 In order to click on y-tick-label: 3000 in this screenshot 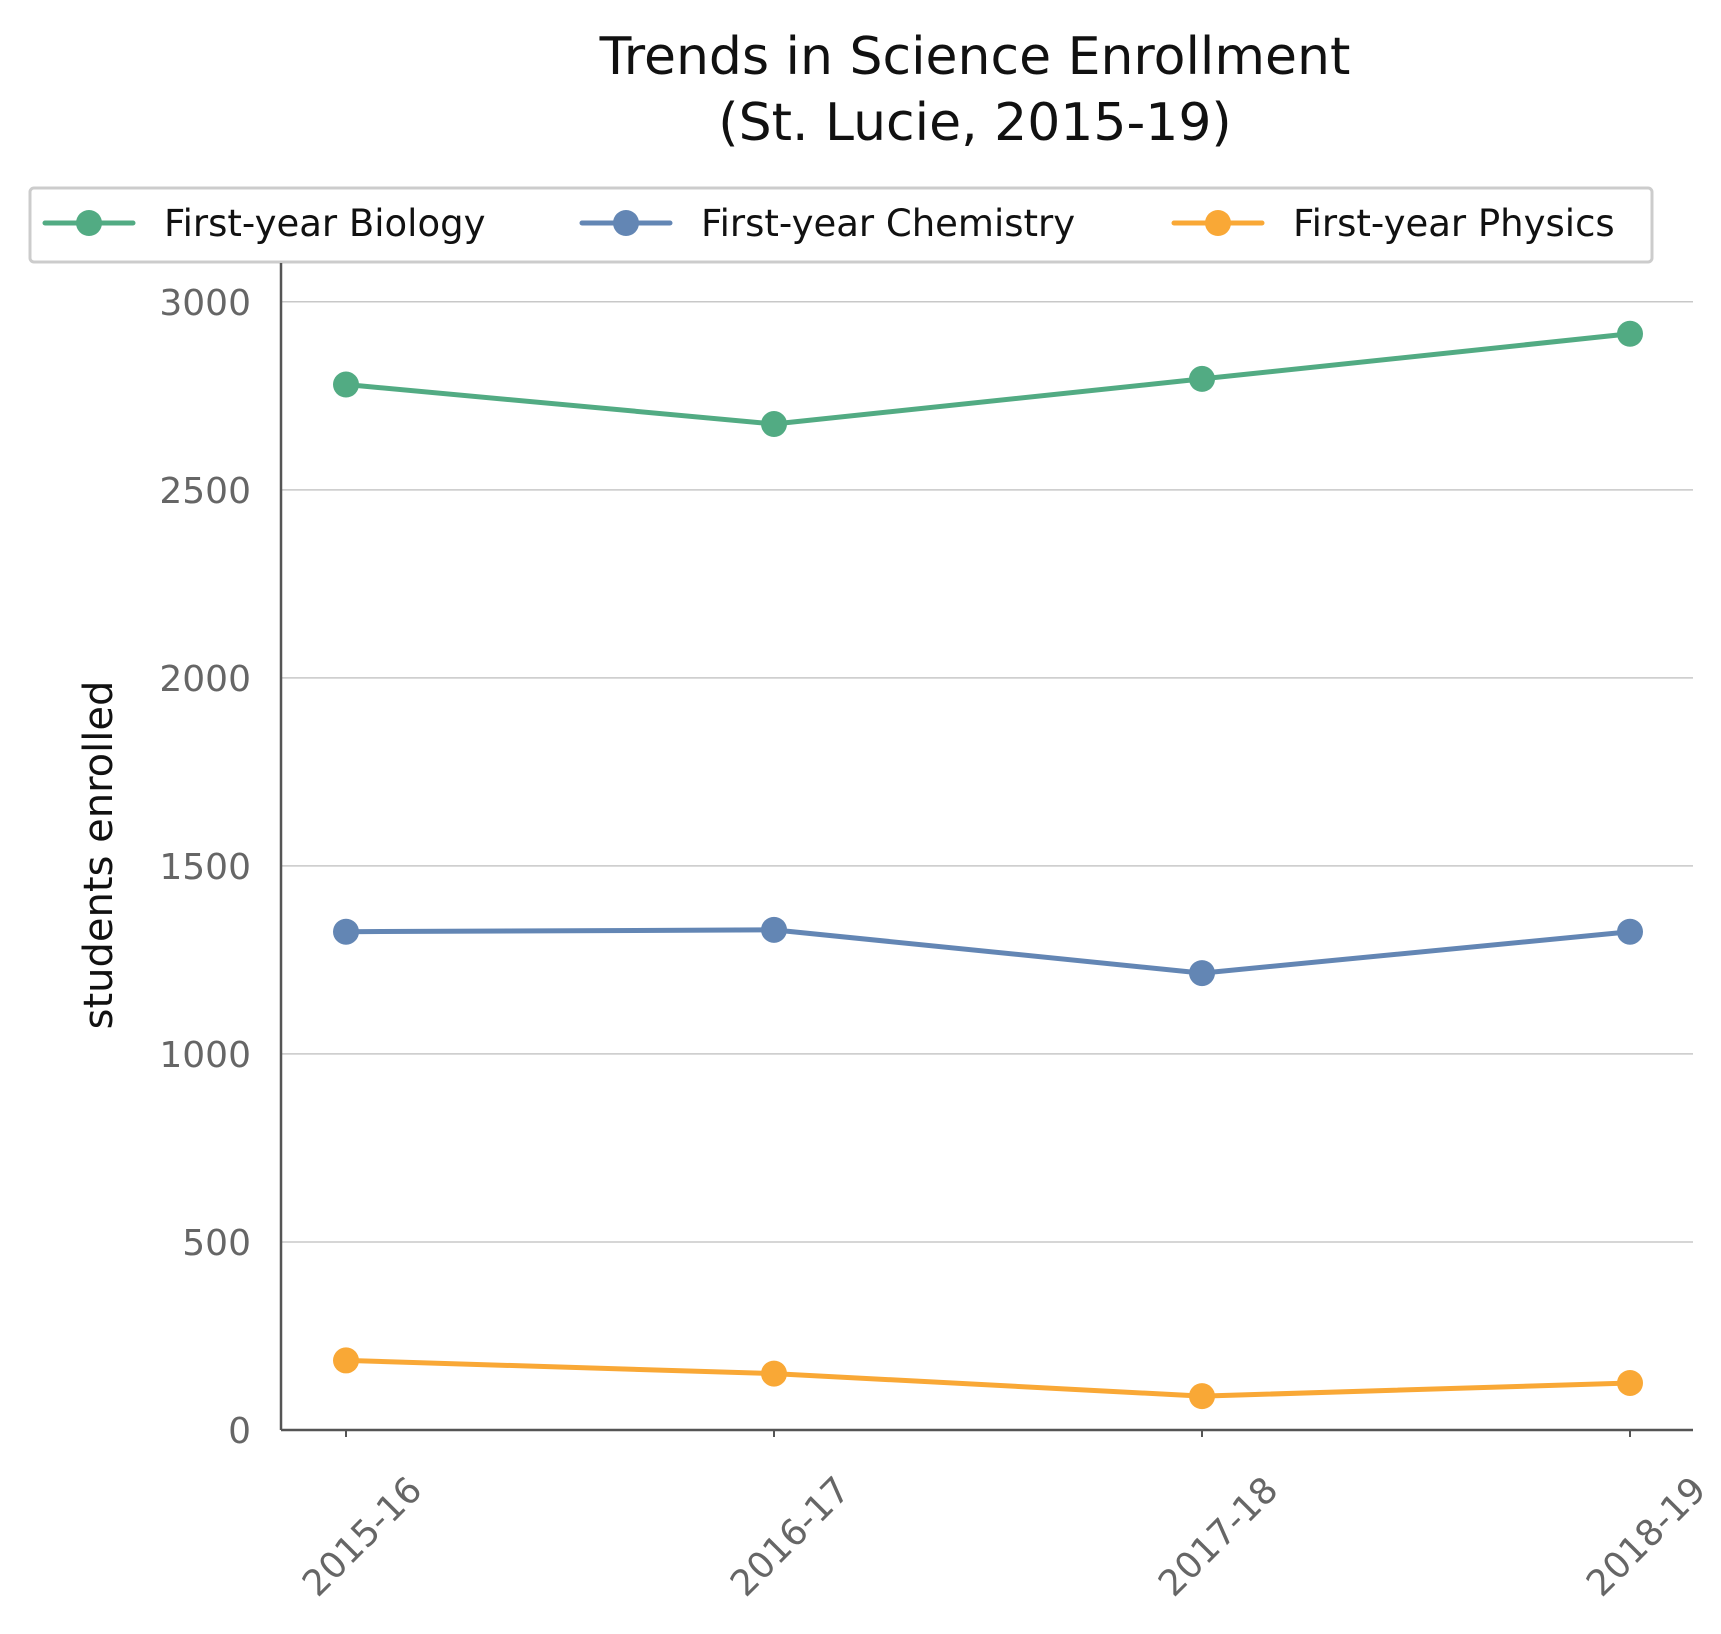, I will do `click(205, 303)`.